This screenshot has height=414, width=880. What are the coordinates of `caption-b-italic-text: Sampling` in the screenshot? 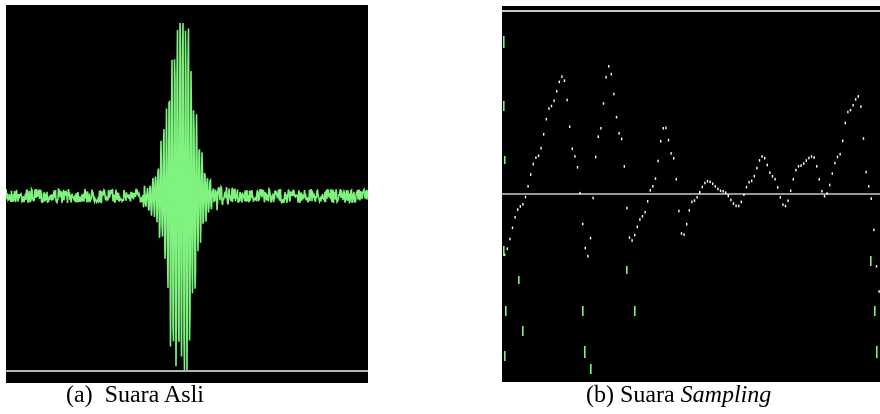 It's located at (726, 395).